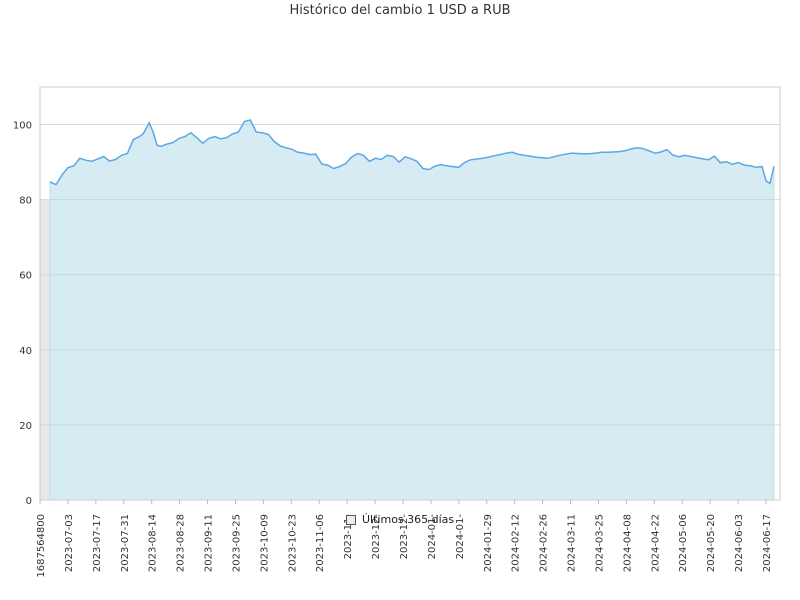  I want to click on series-line, so click(412, 152).